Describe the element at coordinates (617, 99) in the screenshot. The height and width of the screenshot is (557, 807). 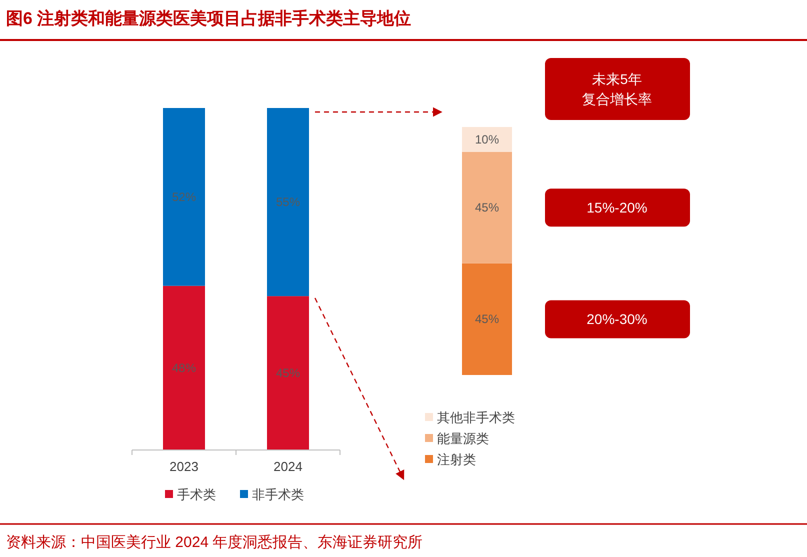
I see `text: 复合增长率` at that location.